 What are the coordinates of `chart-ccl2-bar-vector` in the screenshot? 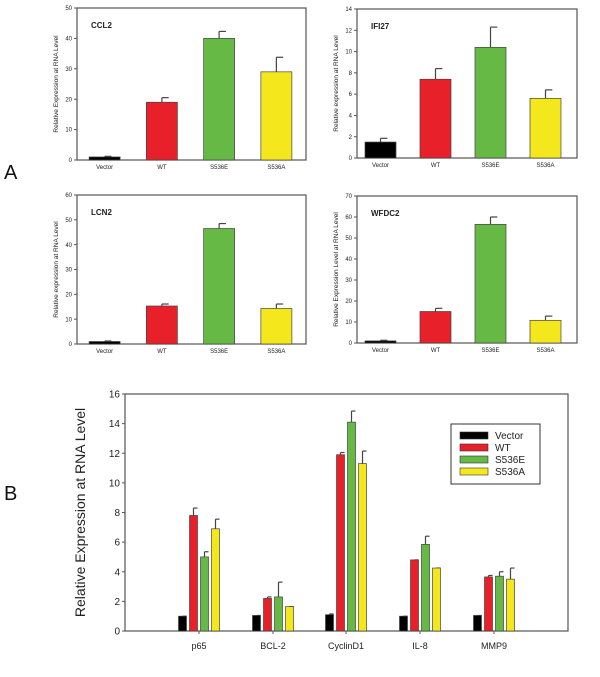 It's located at (104, 158).